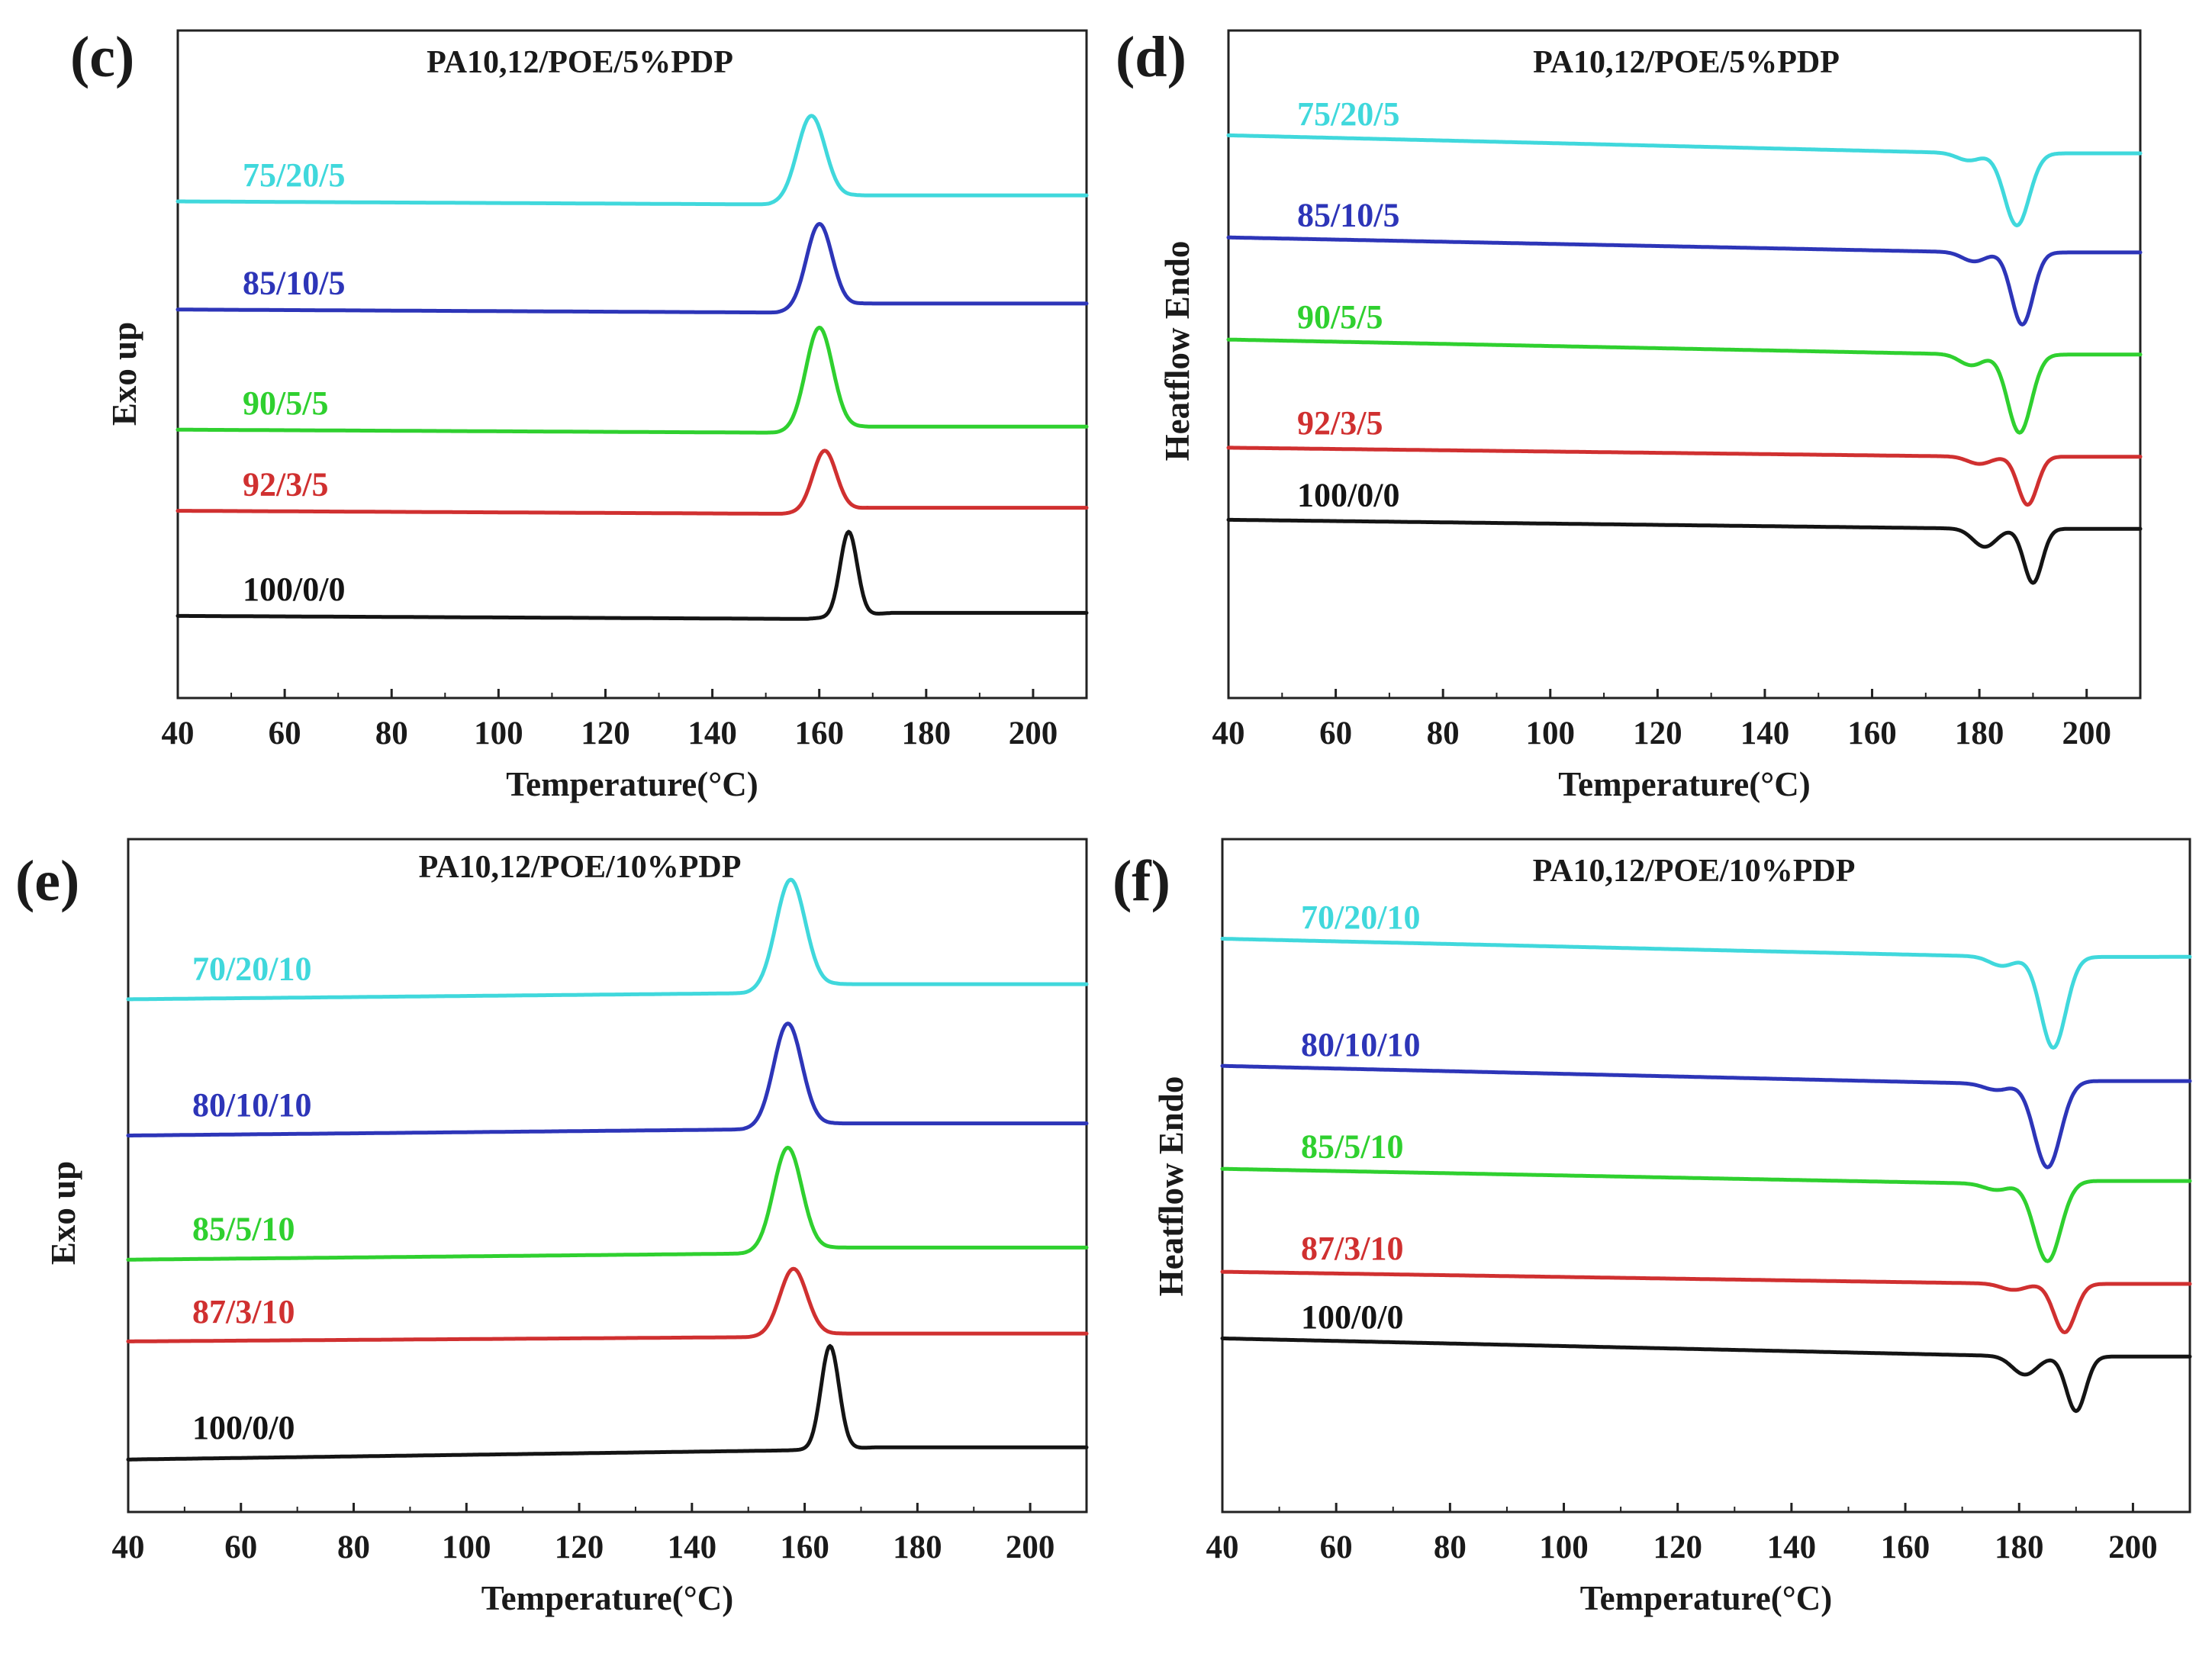 The width and height of the screenshot is (2212, 1676). I want to click on panel-letter: (e), so click(47, 881).